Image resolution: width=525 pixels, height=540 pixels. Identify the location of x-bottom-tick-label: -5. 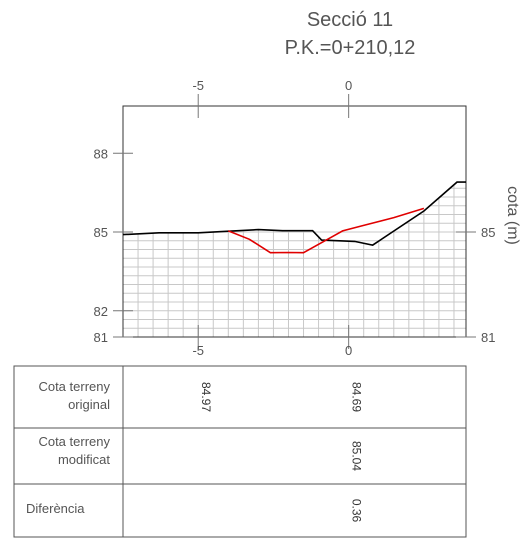
(198, 350).